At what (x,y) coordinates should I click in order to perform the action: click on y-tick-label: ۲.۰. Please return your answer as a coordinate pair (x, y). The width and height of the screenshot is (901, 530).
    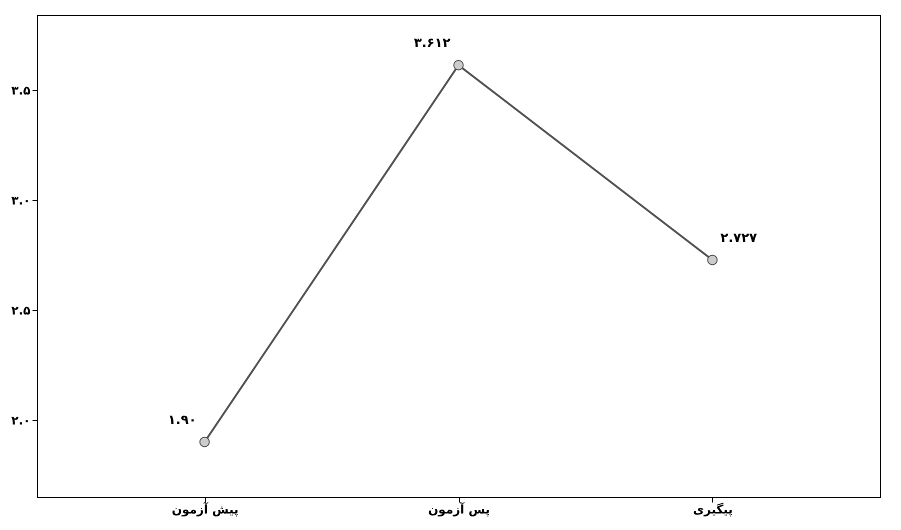
    Looking at the image, I should click on (20, 420).